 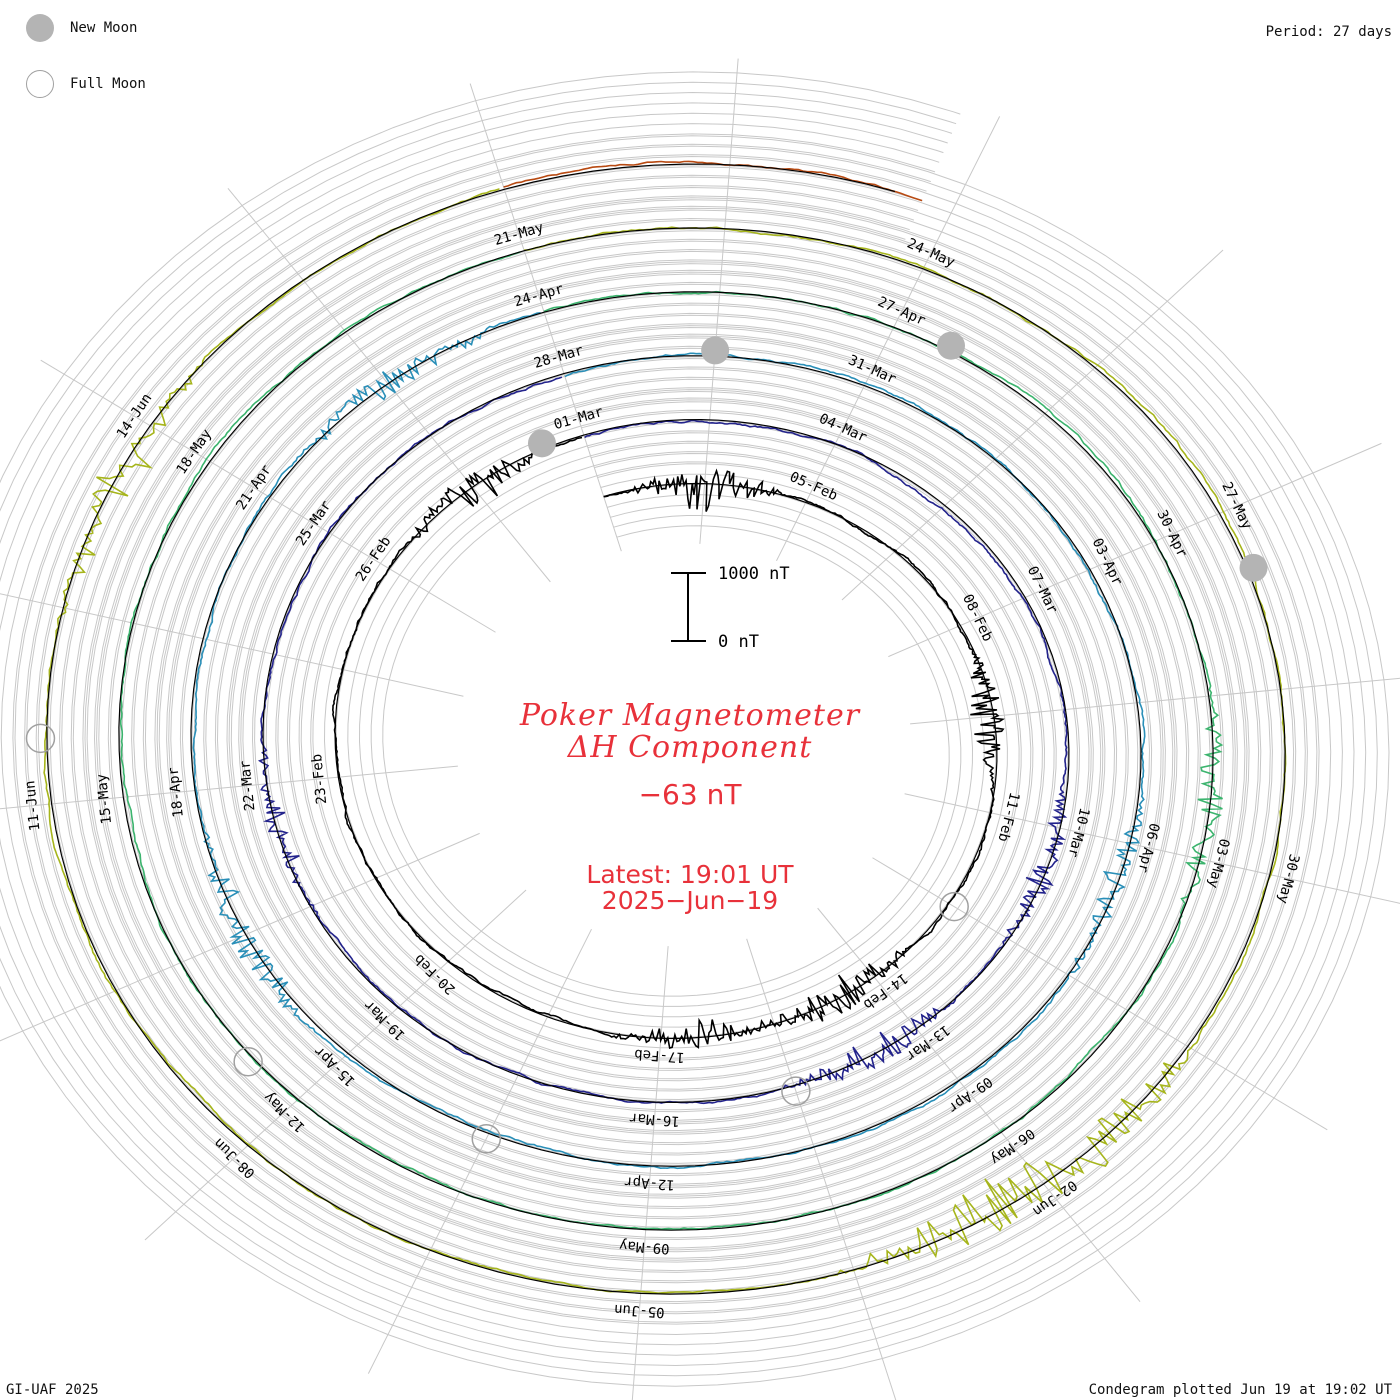 I want to click on full-moon-icon, so click(x=40, y=84).